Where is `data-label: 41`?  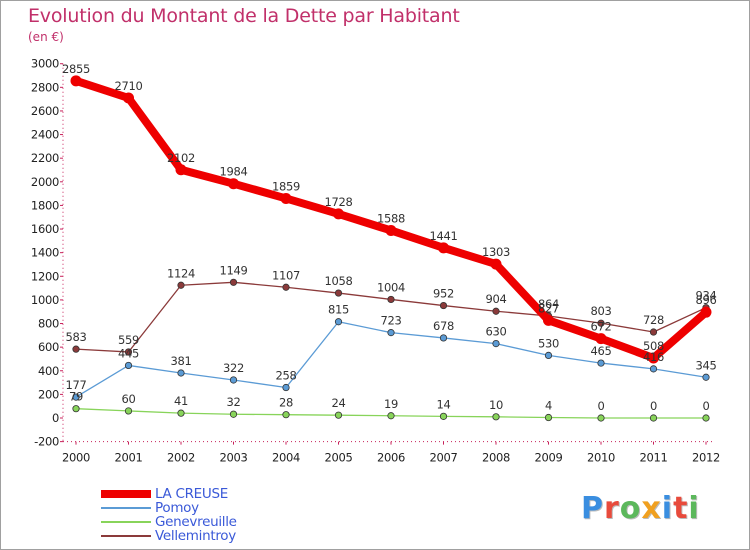 data-label: 41 is located at coordinates (181, 401).